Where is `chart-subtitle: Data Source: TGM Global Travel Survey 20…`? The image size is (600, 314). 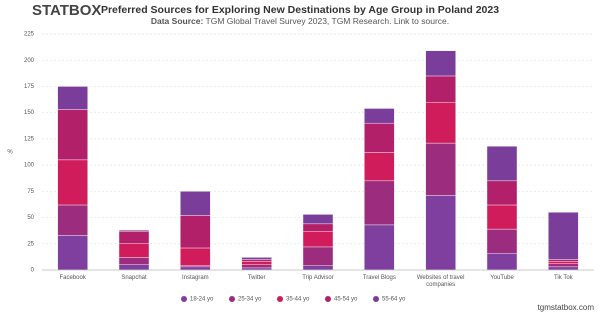
chart-subtitle: Data Source: TGM Global Travel Survey 20… is located at coordinates (300, 21).